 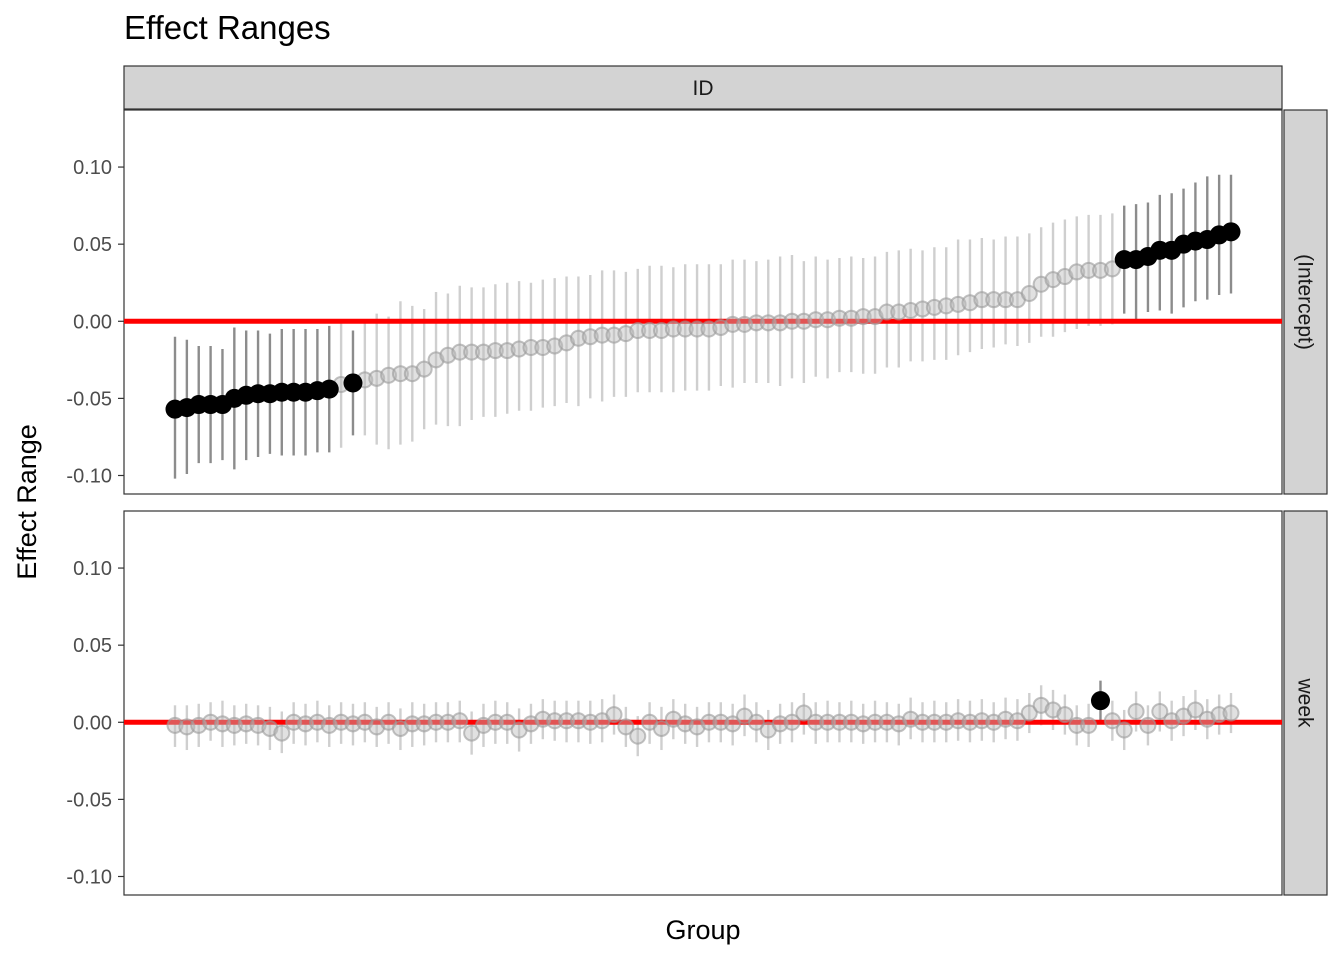 I want to click on facet-row-label: (Intercept), so click(x=1305, y=302).